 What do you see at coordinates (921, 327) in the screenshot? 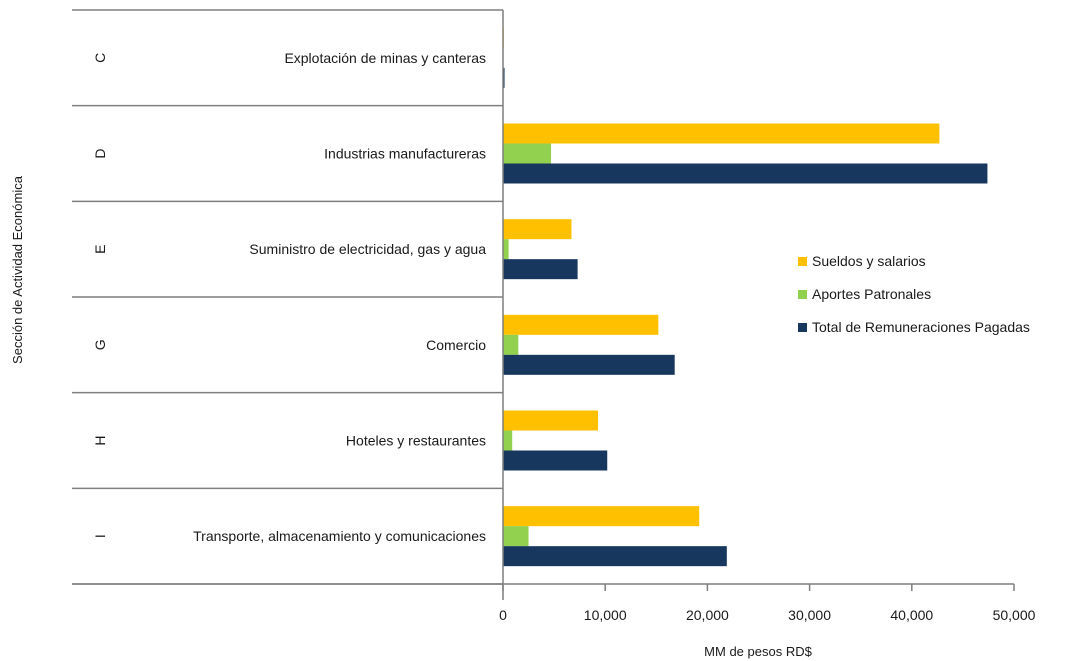
I see `legend-label: Total de Remuneraciones Pagadas` at bounding box center [921, 327].